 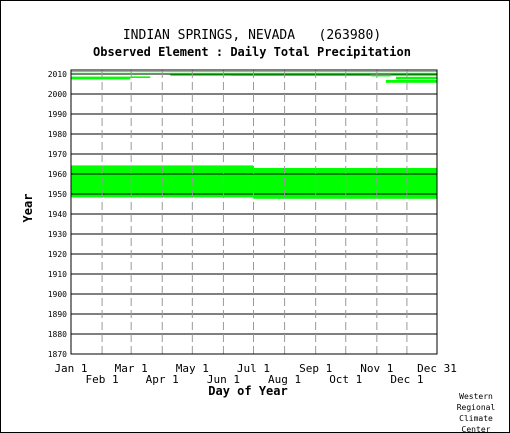 What do you see at coordinates (315, 368) in the screenshot?
I see `x-tick-label: Sep 1` at bounding box center [315, 368].